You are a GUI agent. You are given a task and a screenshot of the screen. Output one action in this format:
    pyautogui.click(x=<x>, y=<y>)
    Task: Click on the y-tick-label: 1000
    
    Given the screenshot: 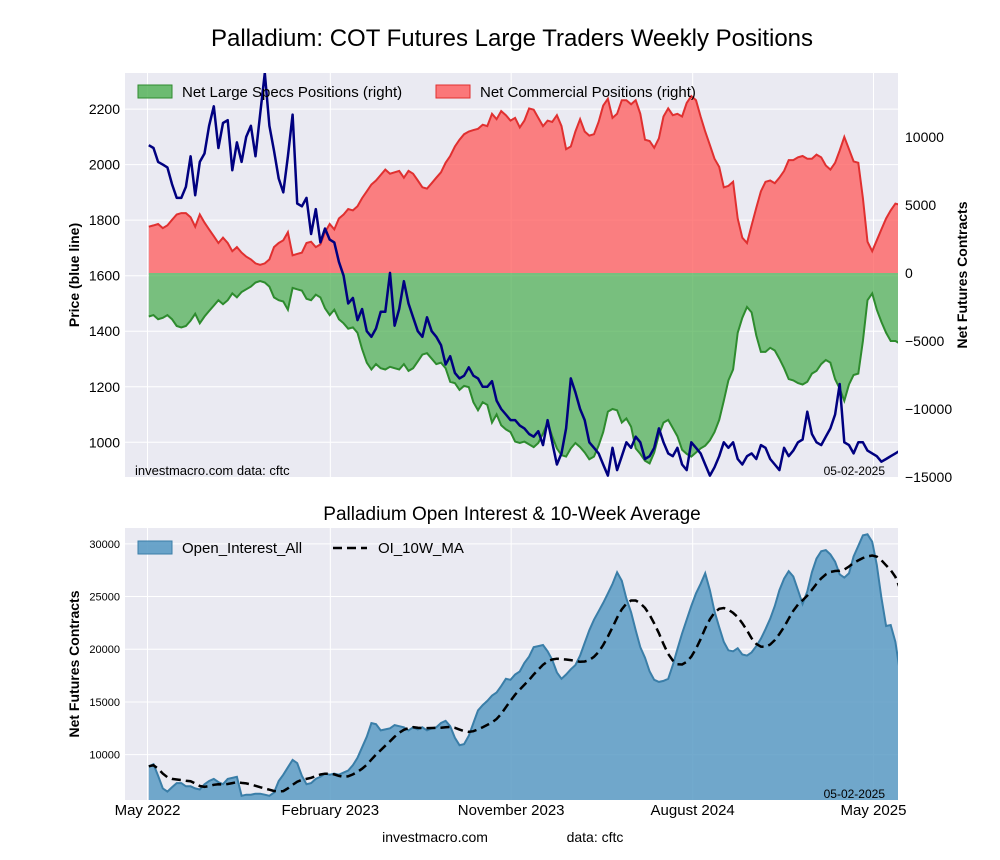 What is the action you would take?
    pyautogui.click(x=104, y=442)
    